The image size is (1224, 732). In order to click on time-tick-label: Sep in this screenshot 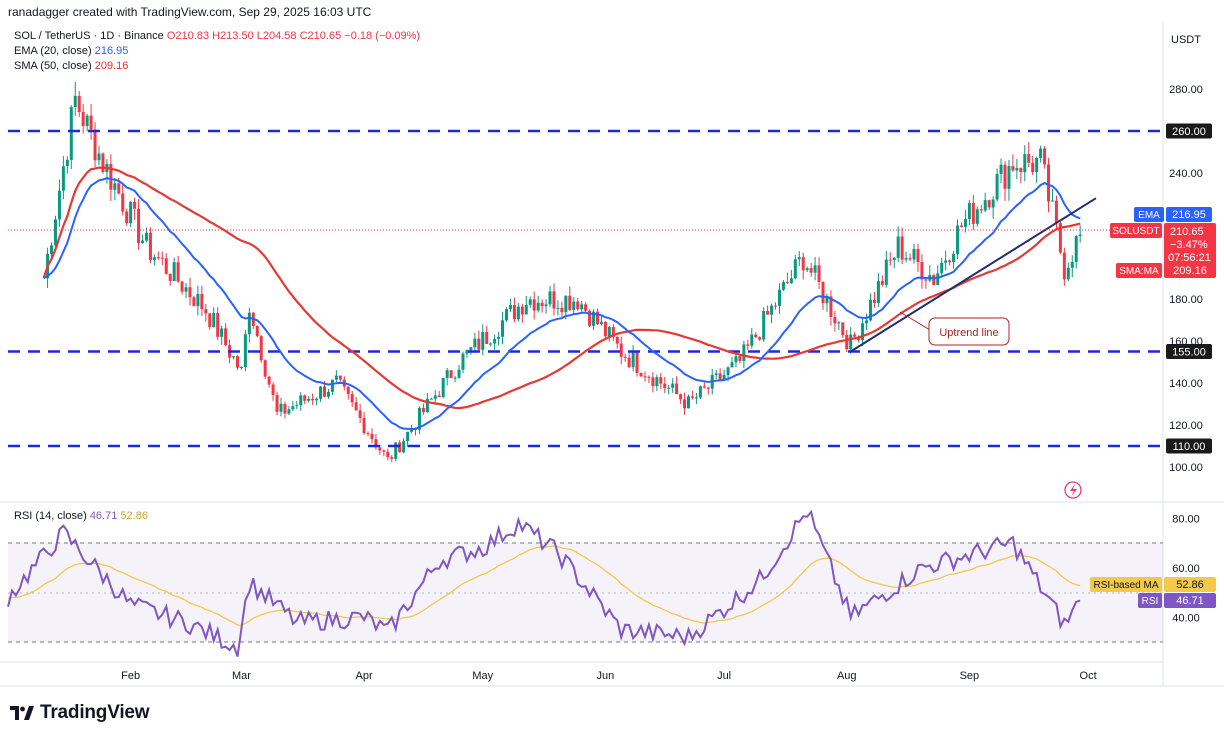, I will do `click(970, 676)`.